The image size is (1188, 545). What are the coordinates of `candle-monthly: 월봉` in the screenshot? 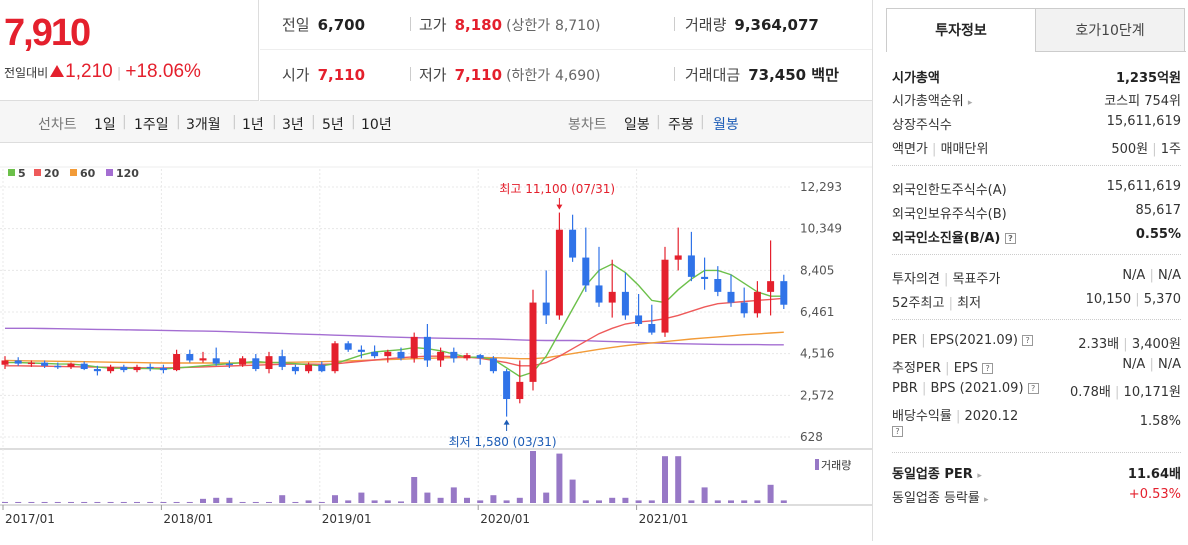 It's located at (726, 125).